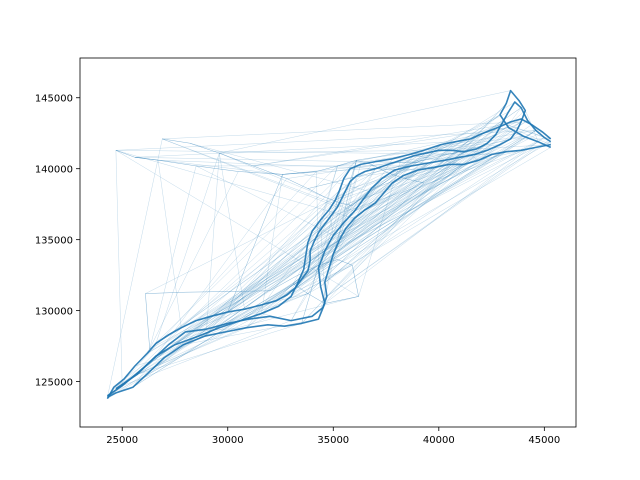 The width and height of the screenshot is (640, 480). What do you see at coordinates (54, 312) in the screenshot?
I see `y-tick-label: 130000` at bounding box center [54, 312].